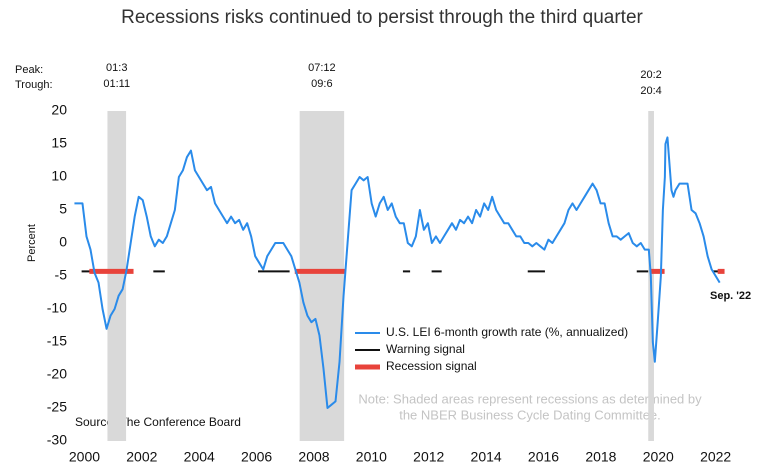 Image resolution: width=765 pixels, height=476 pixels. What do you see at coordinates (658, 457) in the screenshot?
I see `x-tick-label: 2020` at bounding box center [658, 457].